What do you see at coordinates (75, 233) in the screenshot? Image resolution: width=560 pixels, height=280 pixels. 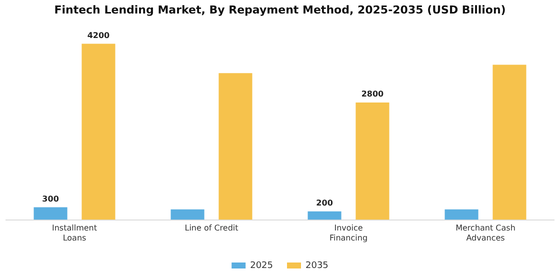 I see `x-tick-label: Installment Loans` at bounding box center [75, 233].